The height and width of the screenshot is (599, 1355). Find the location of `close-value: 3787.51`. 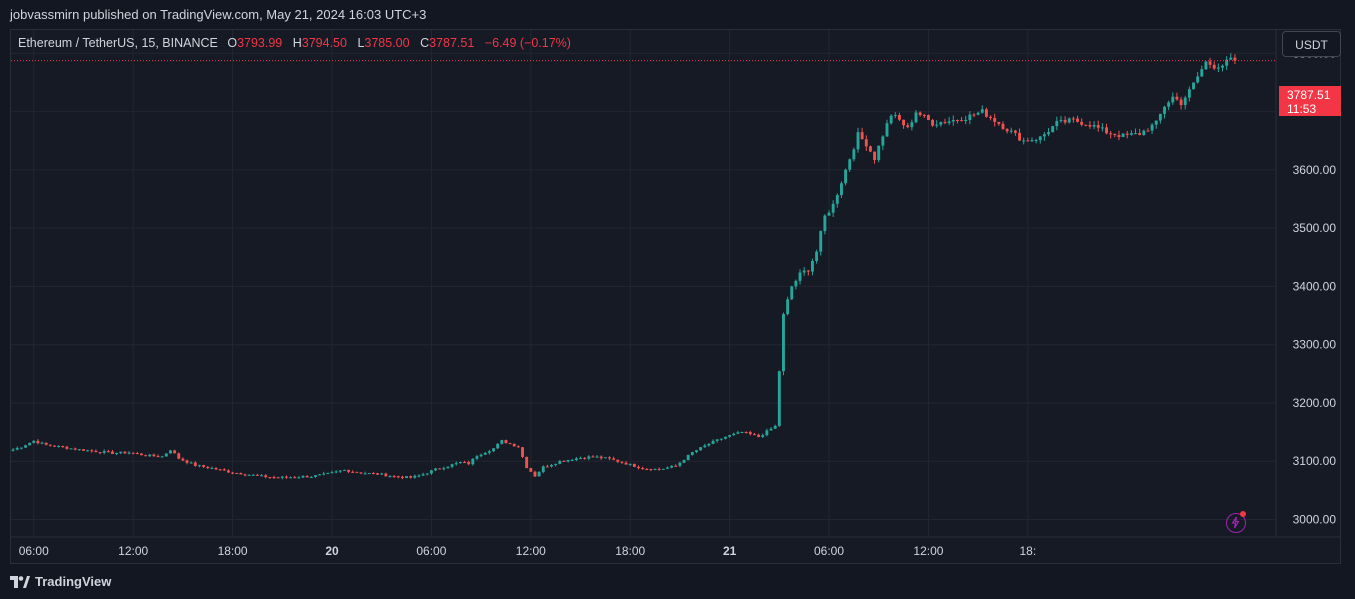

close-value: 3787.51 is located at coordinates (452, 43).